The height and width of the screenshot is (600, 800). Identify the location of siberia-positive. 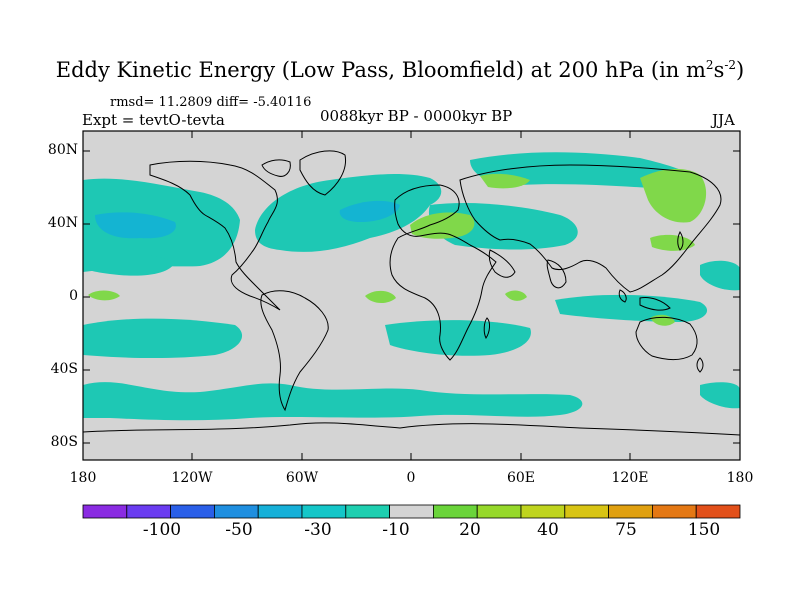
(505, 181).